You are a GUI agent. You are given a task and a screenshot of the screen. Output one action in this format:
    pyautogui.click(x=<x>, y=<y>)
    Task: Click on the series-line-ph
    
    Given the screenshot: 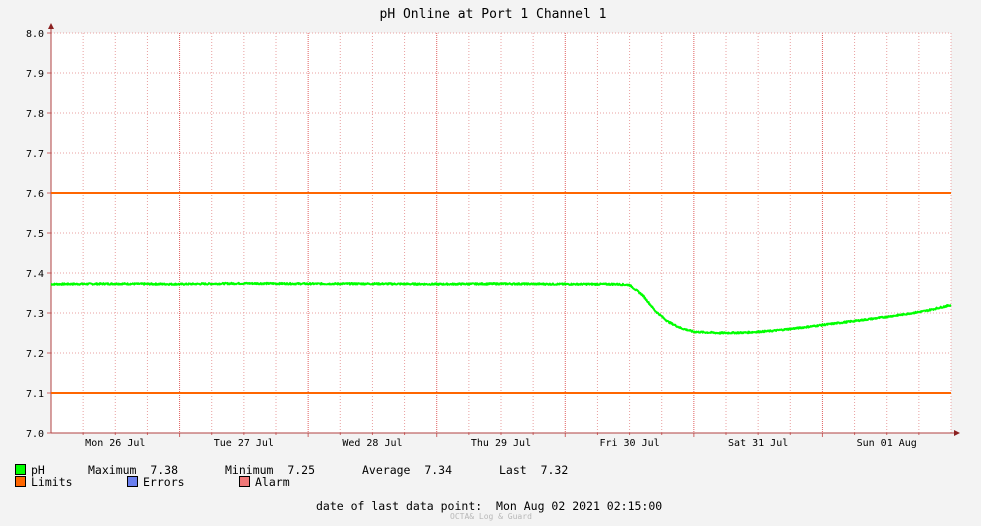 What is the action you would take?
    pyautogui.click(x=501, y=308)
    